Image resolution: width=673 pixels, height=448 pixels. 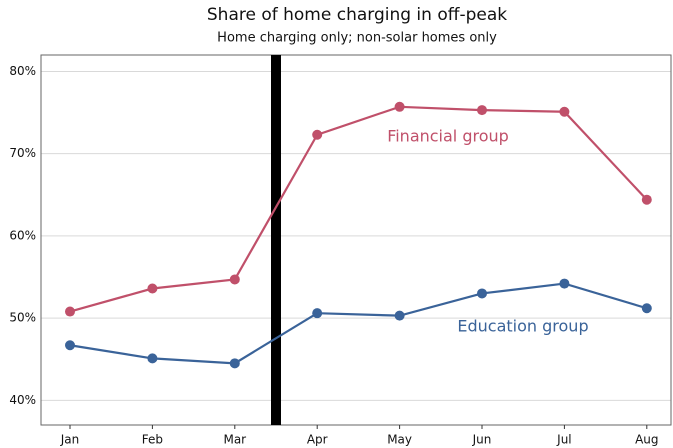 I want to click on x-tick-label: Feb, so click(x=152, y=440).